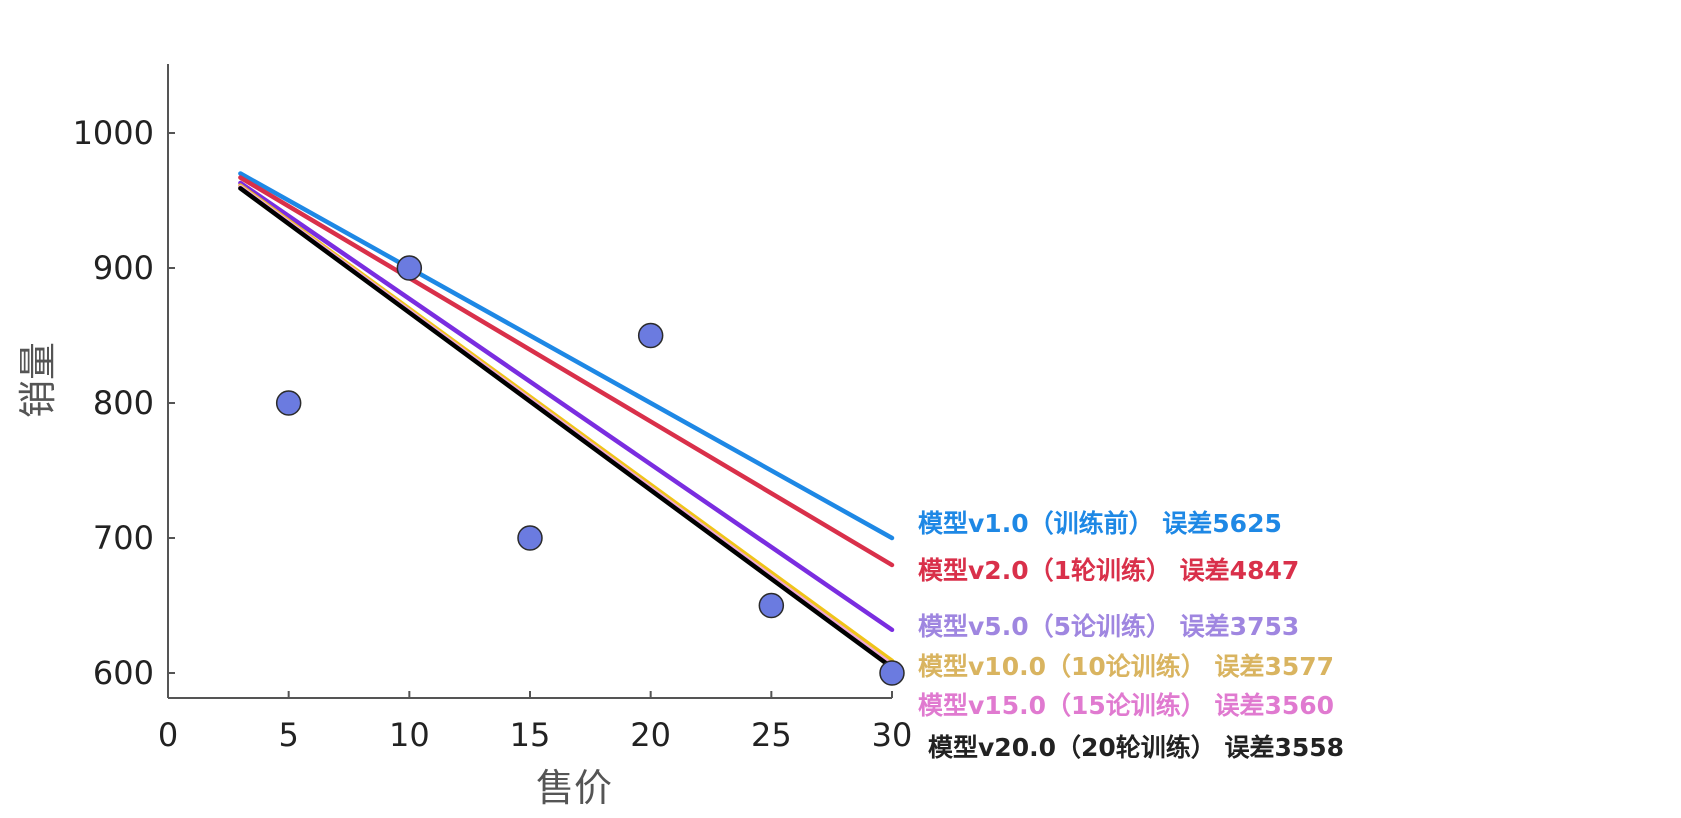  I want to click on y-tick-label: 700, so click(123, 538).